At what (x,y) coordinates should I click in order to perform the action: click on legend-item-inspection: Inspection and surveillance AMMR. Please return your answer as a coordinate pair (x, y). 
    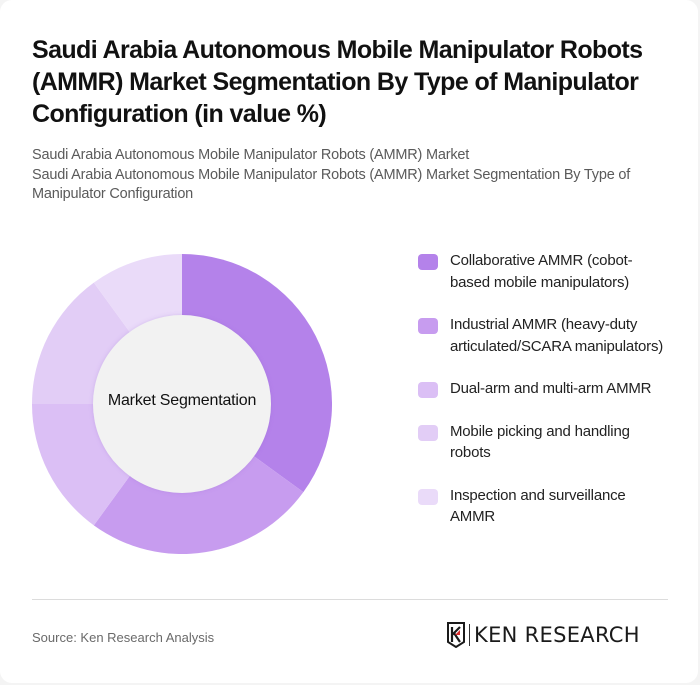
    Looking at the image, I should click on (543, 506).